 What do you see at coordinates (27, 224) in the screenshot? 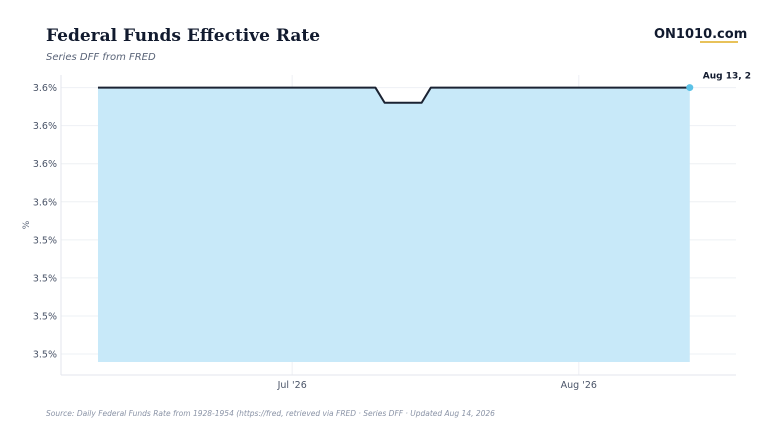
I see `y-axis-label: %` at bounding box center [27, 224].